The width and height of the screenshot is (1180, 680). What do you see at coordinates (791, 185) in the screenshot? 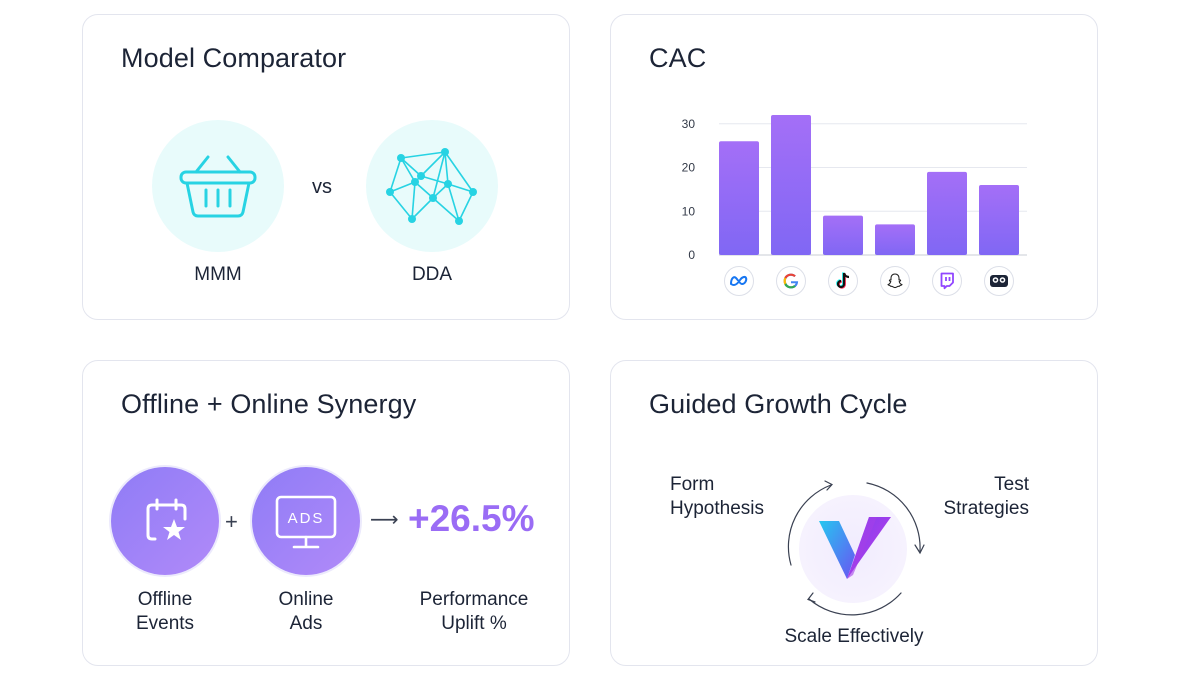
I see `bar-google` at bounding box center [791, 185].